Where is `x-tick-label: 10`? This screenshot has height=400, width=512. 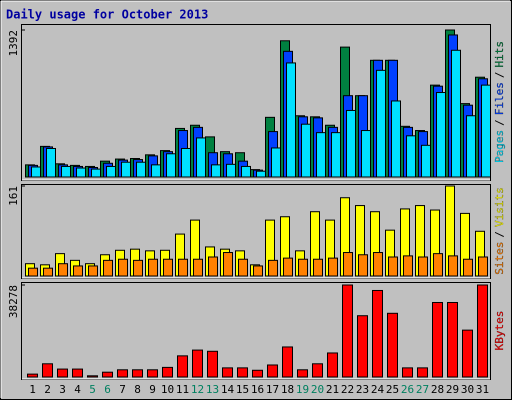
x-tick-label: 10 is located at coordinates (167, 389).